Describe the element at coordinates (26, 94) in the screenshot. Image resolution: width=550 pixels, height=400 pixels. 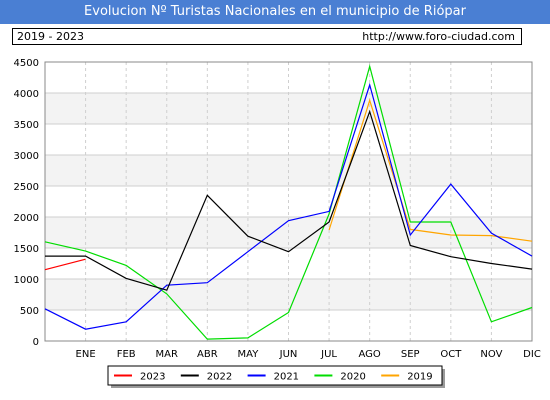
I see `y-tick-label: 4000` at that location.